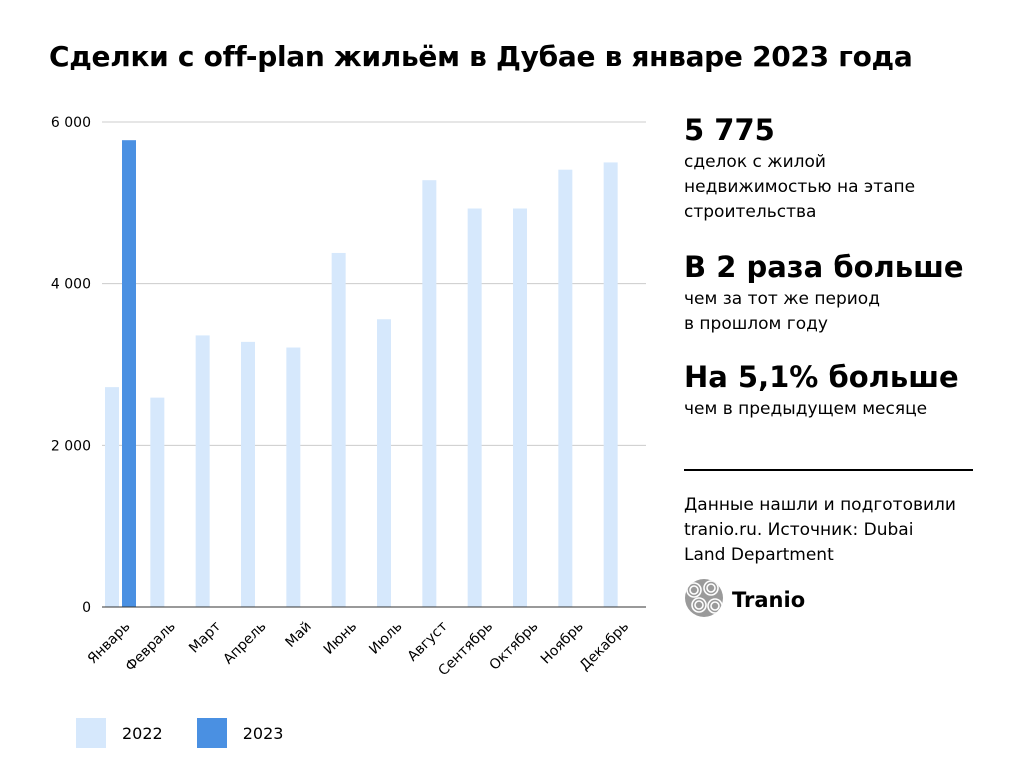 The image size is (1024, 768). I want to click on x-tick-label: Июнь, so click(340, 638).